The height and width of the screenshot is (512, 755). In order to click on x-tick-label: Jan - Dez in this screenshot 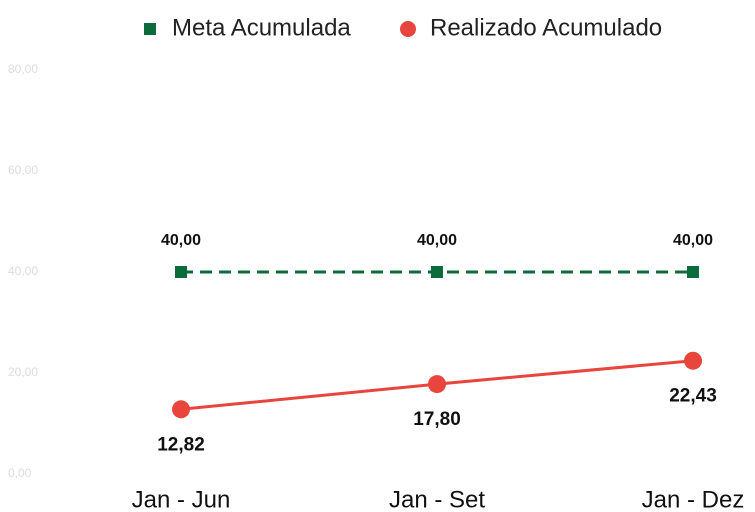, I will do `click(693, 499)`.